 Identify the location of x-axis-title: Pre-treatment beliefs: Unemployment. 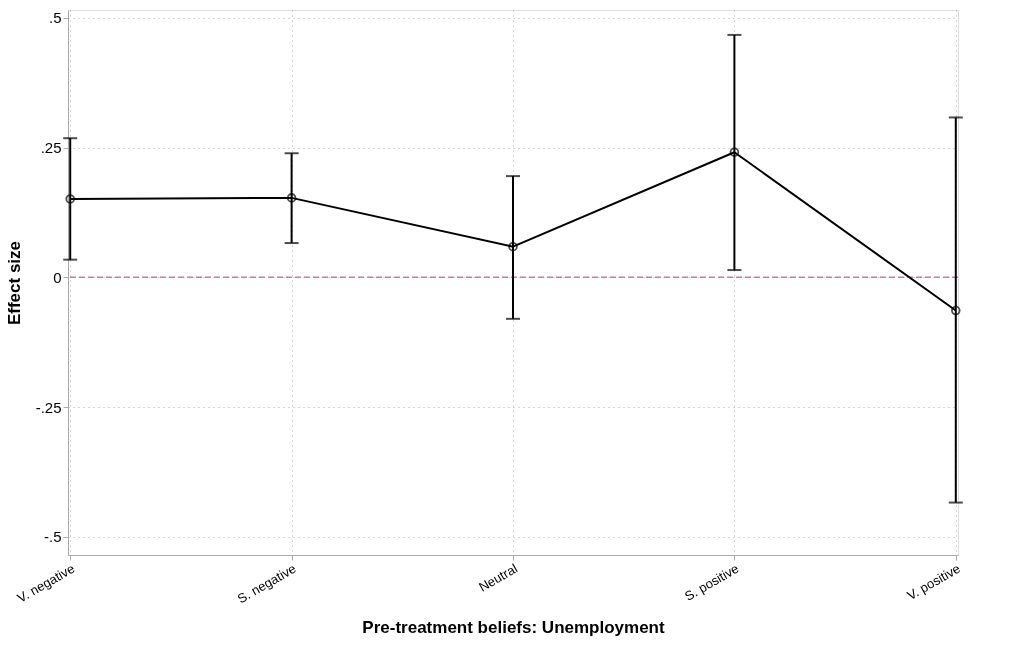
(513, 628).